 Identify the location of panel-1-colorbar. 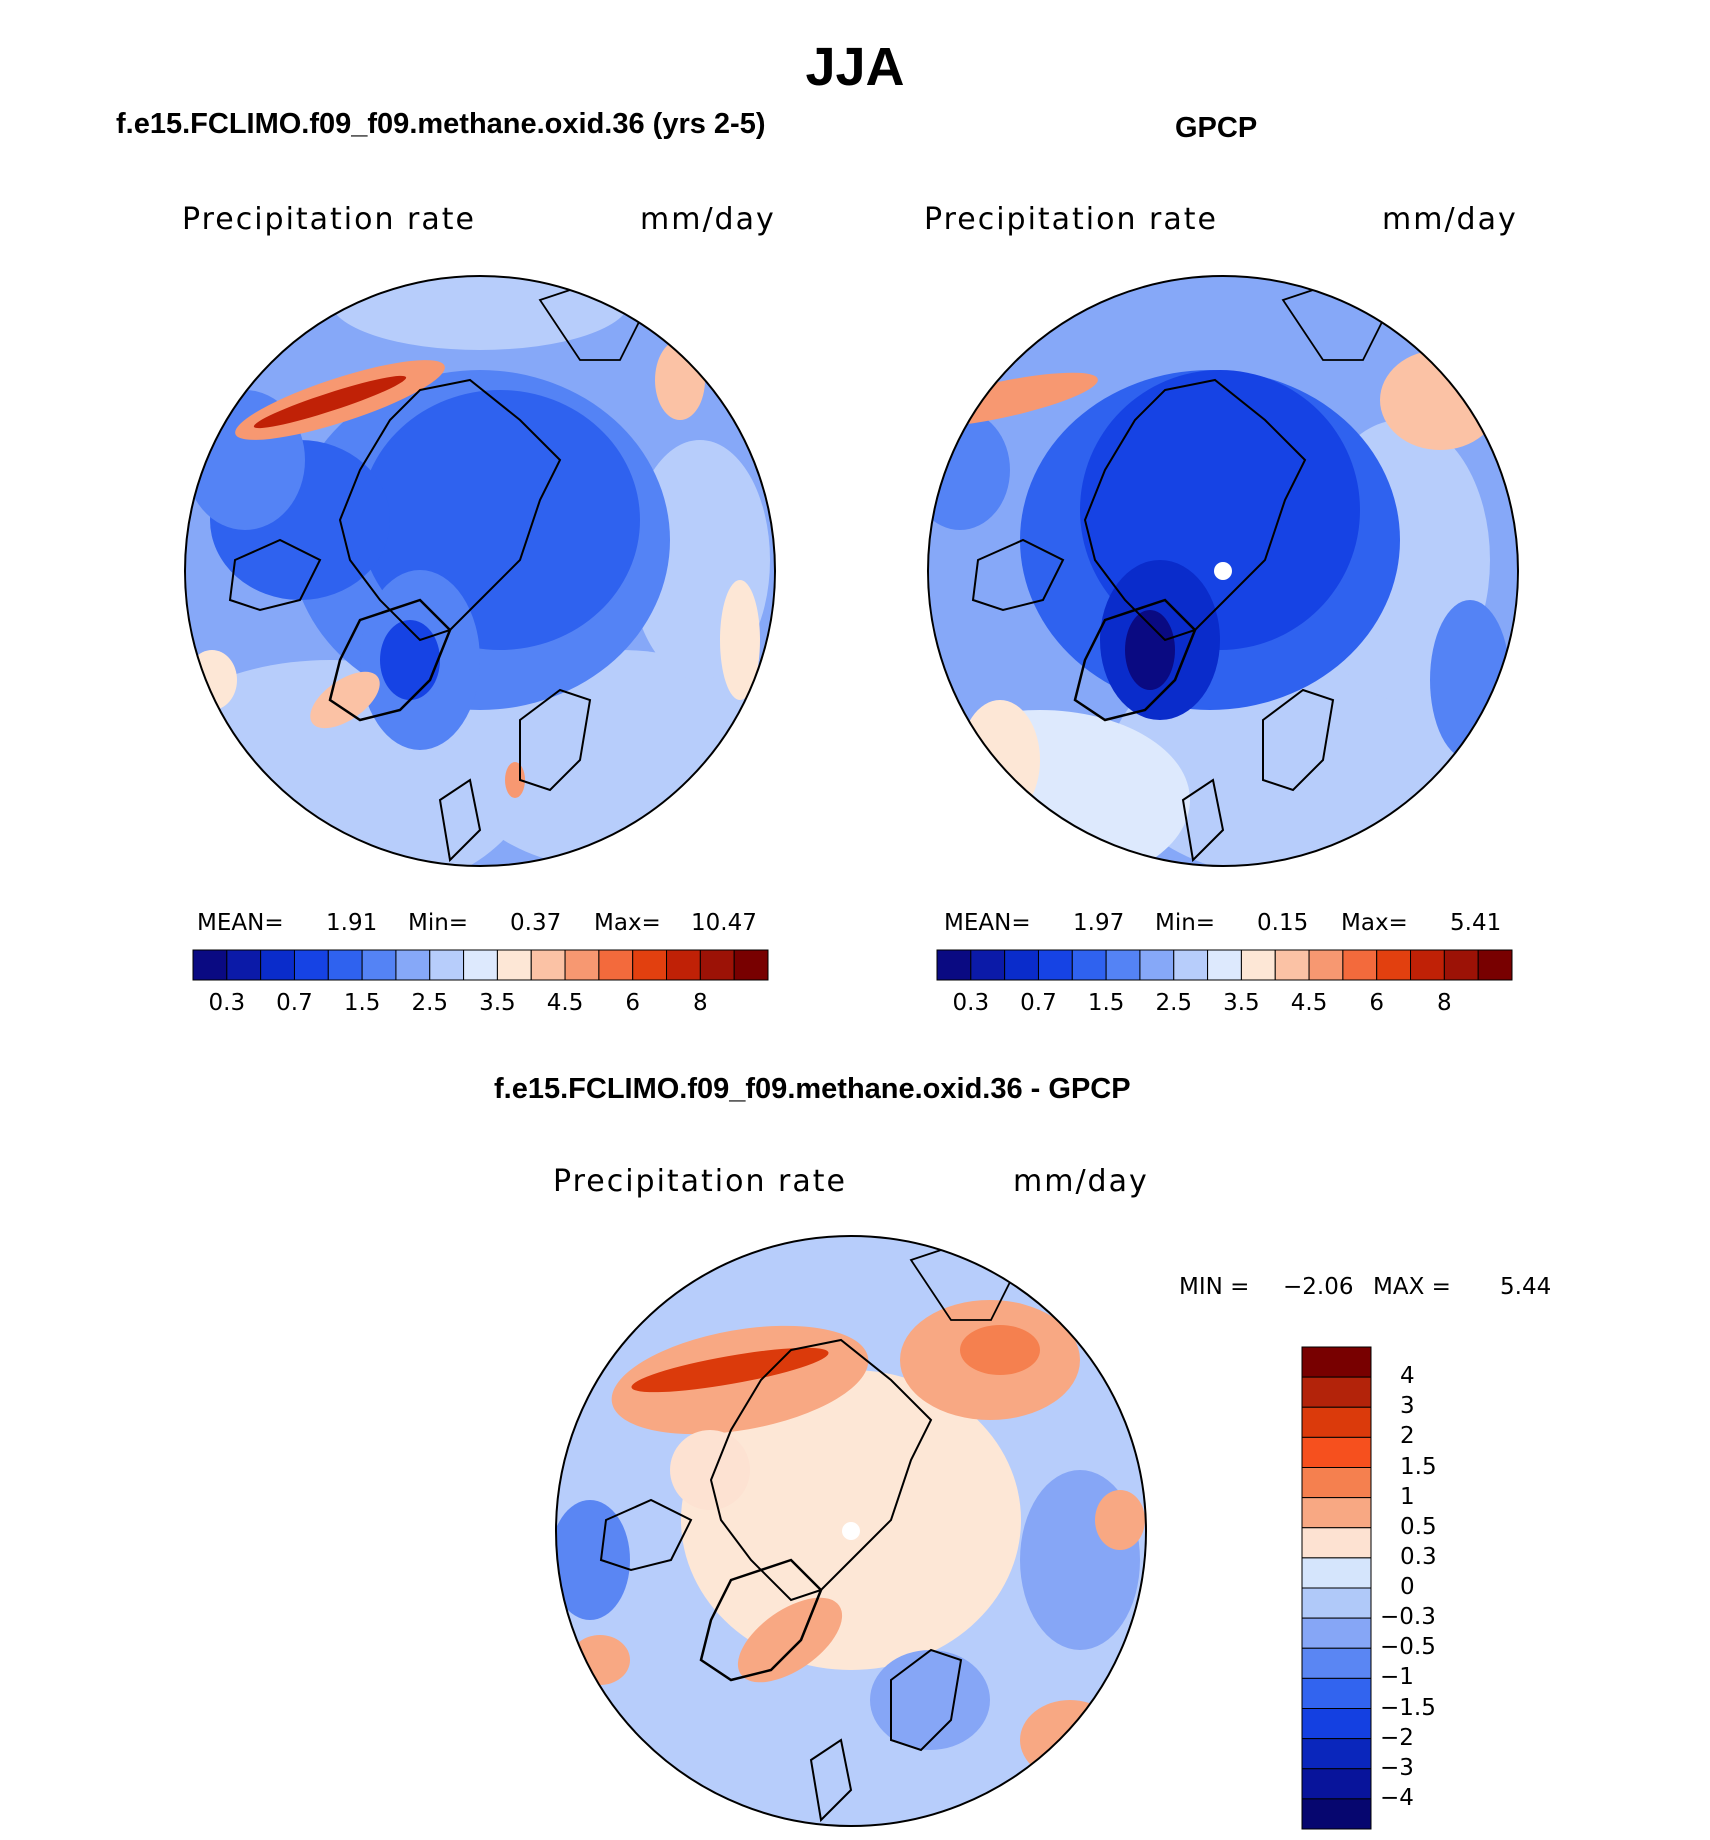
(480, 965).